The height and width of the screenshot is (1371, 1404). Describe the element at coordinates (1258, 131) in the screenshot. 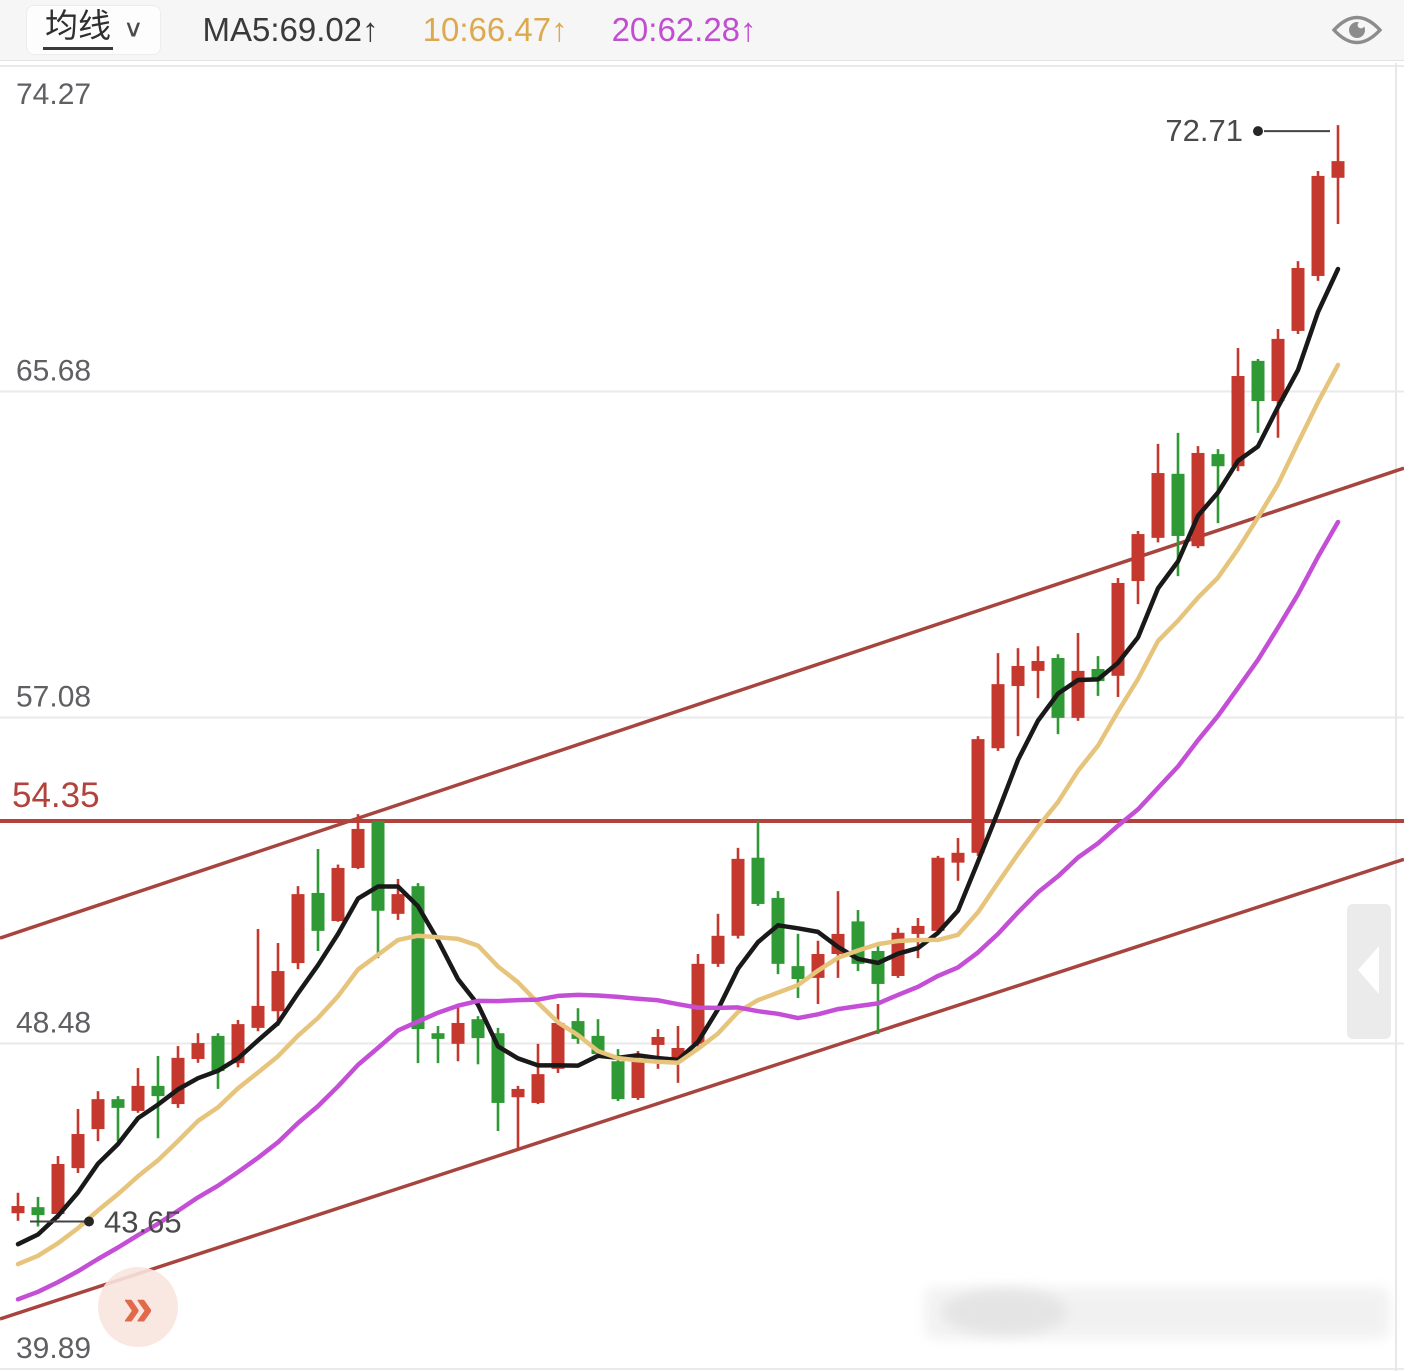

I see `high-marker-dot` at that location.